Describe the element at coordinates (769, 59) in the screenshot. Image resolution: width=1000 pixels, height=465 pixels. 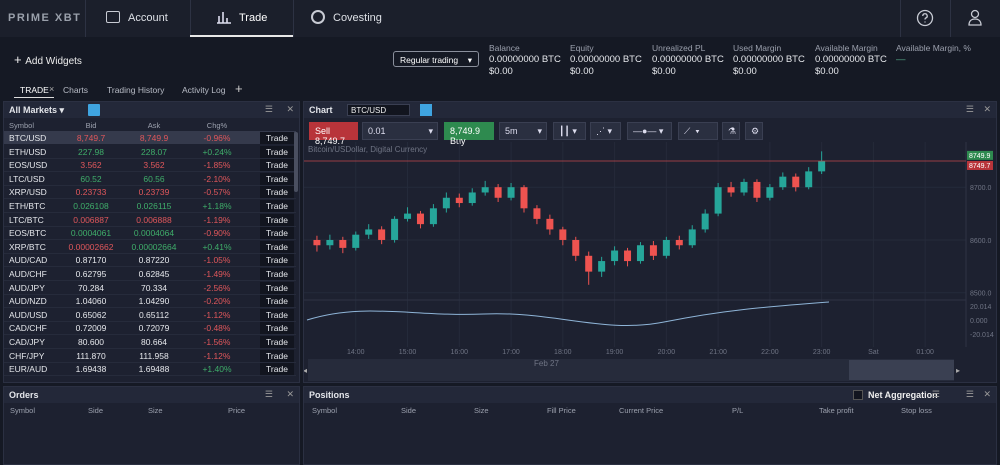
I see `stat-btc: 0.00000000 BTC` at that location.